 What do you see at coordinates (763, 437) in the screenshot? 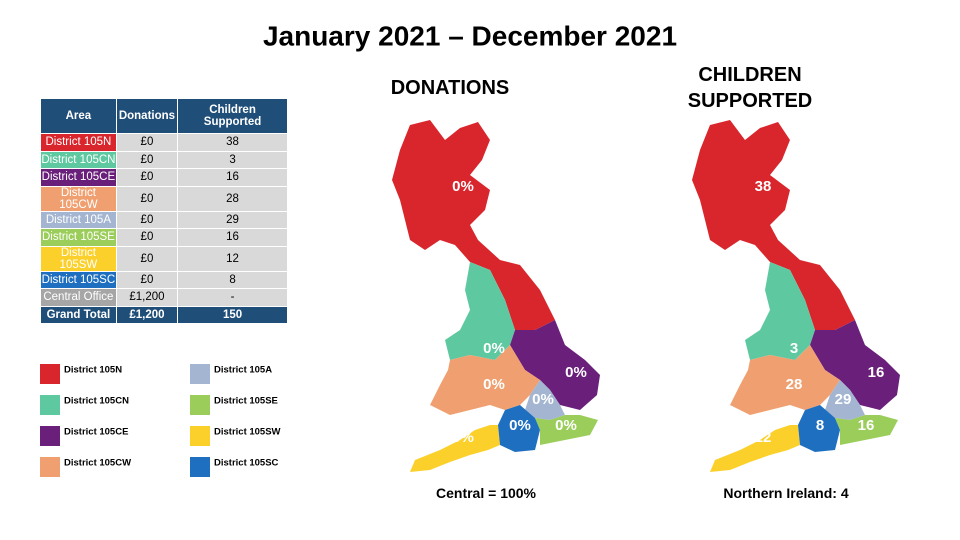
I see `region-label: 12` at bounding box center [763, 437].